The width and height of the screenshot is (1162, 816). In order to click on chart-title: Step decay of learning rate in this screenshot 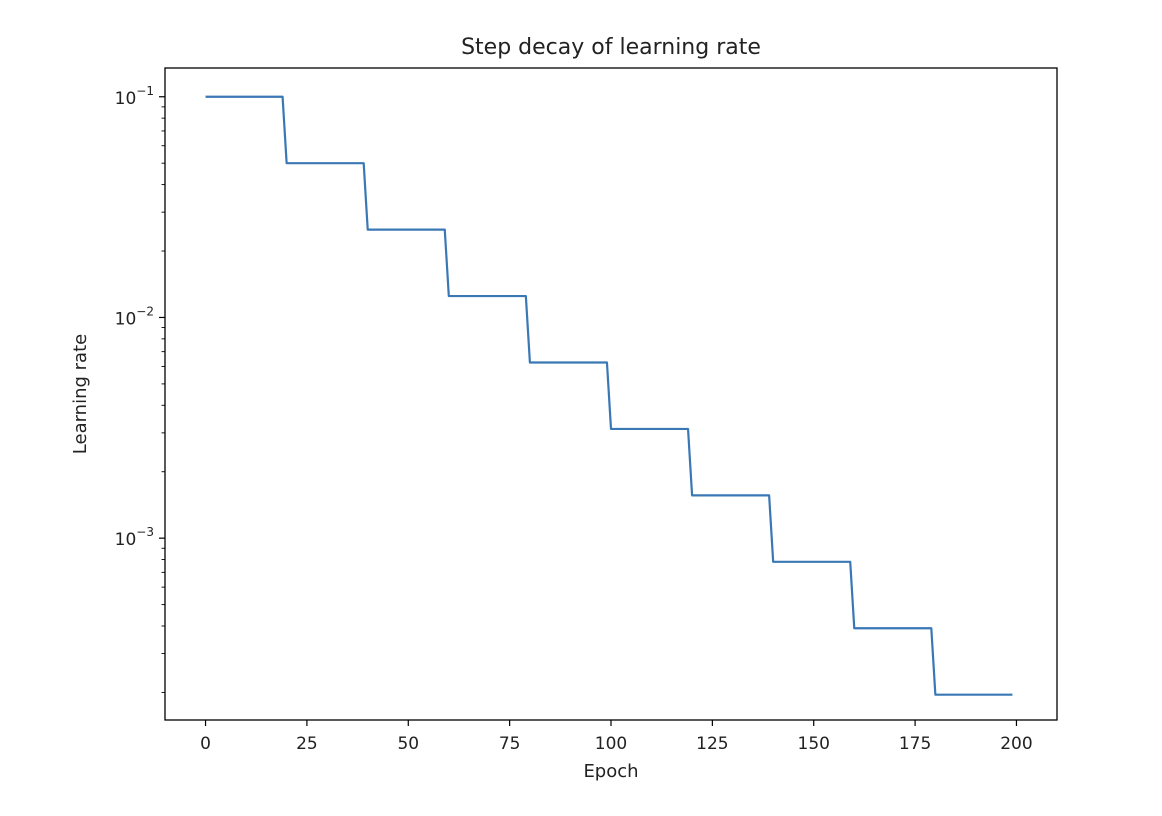, I will do `click(611, 47)`.